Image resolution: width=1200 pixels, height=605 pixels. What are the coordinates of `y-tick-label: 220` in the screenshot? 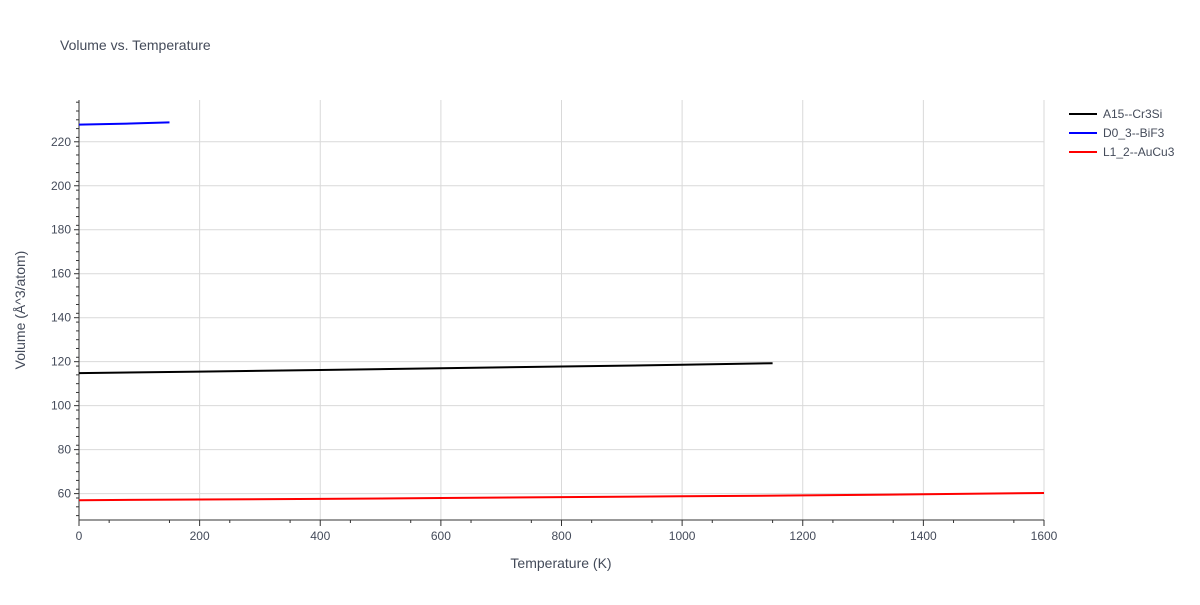 It's located at (61, 142).